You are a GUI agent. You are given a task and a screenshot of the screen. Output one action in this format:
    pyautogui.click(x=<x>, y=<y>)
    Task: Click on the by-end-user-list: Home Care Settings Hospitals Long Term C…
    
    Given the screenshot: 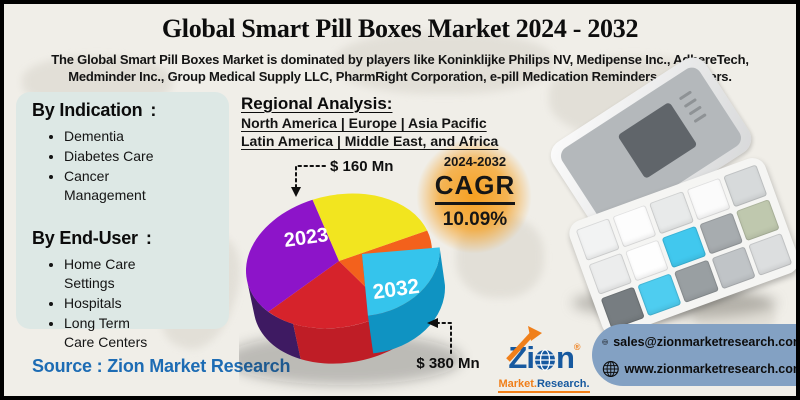 What is the action you would take?
    pyautogui.click(x=130, y=303)
    